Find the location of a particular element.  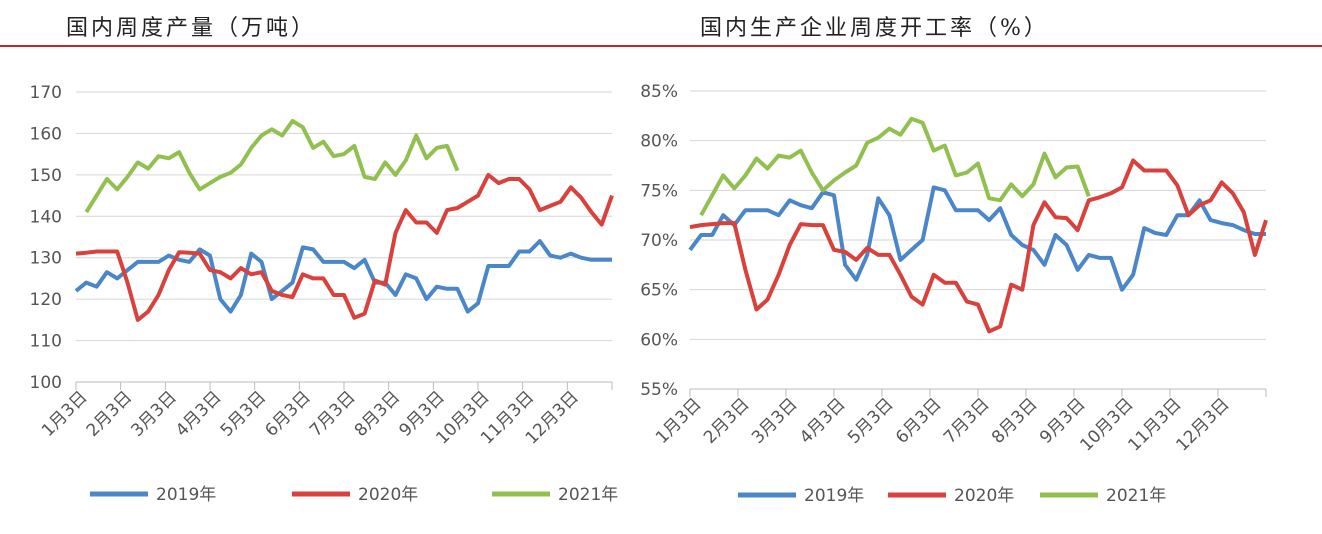

right-chart-title: 国内生产企业周度开工率（%） is located at coordinates (874, 28).